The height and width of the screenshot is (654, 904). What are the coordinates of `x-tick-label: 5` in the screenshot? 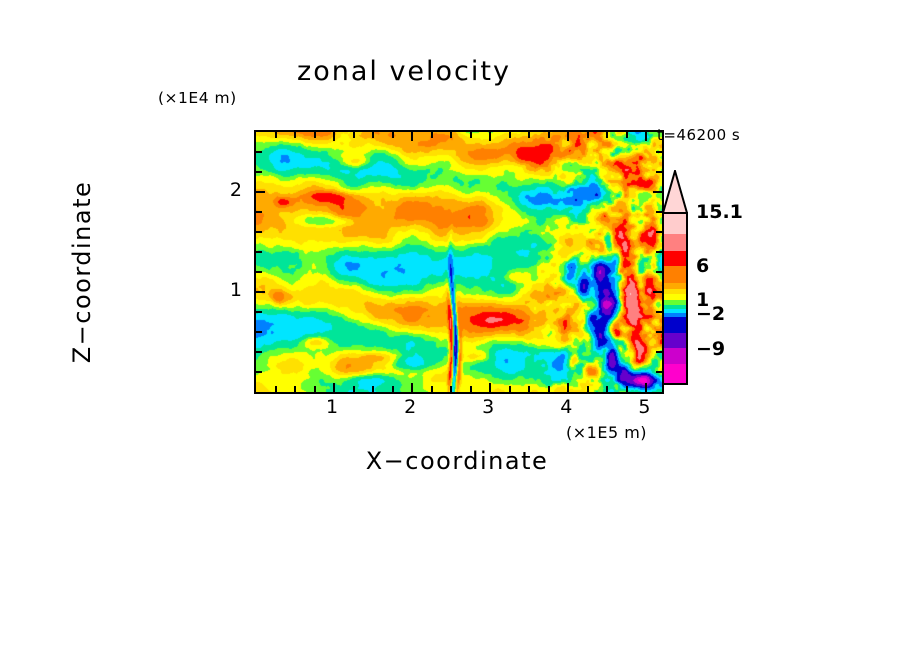 It's located at (644, 407).